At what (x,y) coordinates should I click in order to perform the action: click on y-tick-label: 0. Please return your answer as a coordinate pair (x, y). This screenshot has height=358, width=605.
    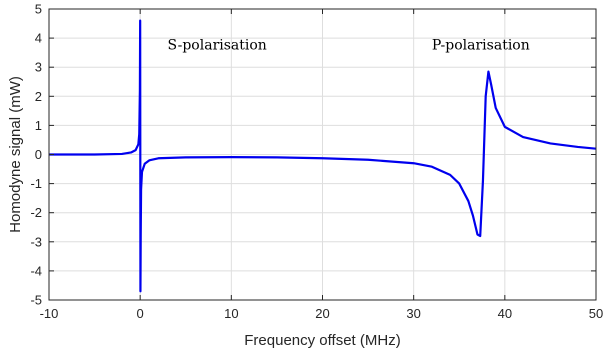
    Looking at the image, I should click on (38, 154).